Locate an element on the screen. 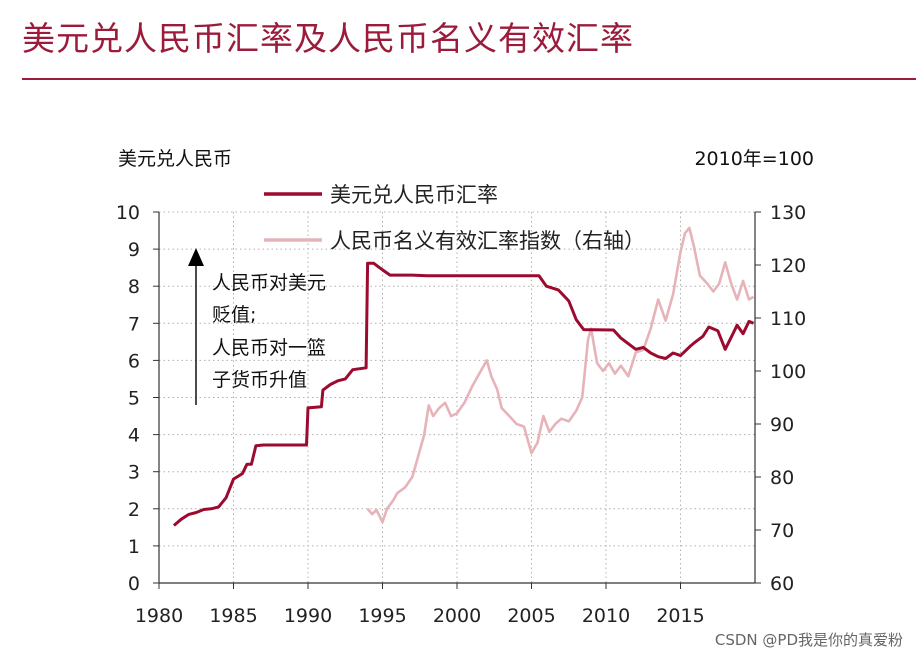  title-divider is located at coordinates (469, 79).